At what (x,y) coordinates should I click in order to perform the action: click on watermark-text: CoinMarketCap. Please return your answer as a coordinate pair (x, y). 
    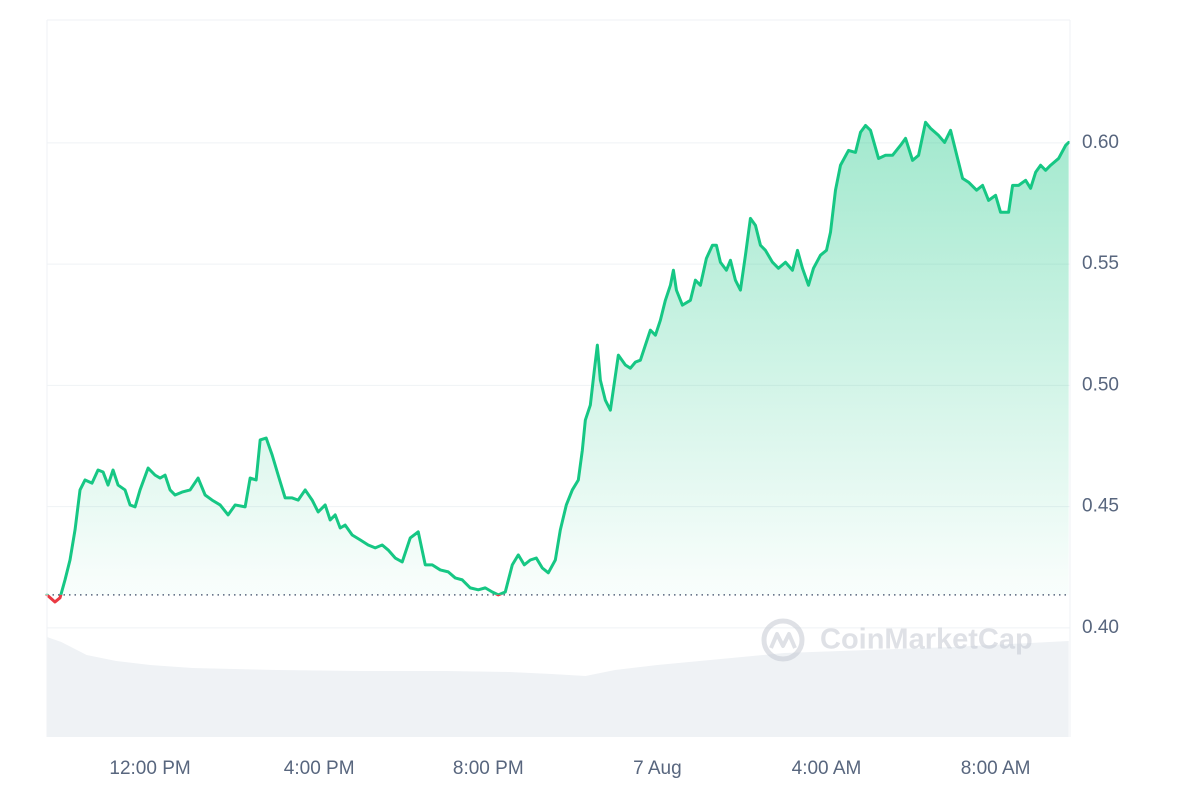
    Looking at the image, I should click on (926, 640).